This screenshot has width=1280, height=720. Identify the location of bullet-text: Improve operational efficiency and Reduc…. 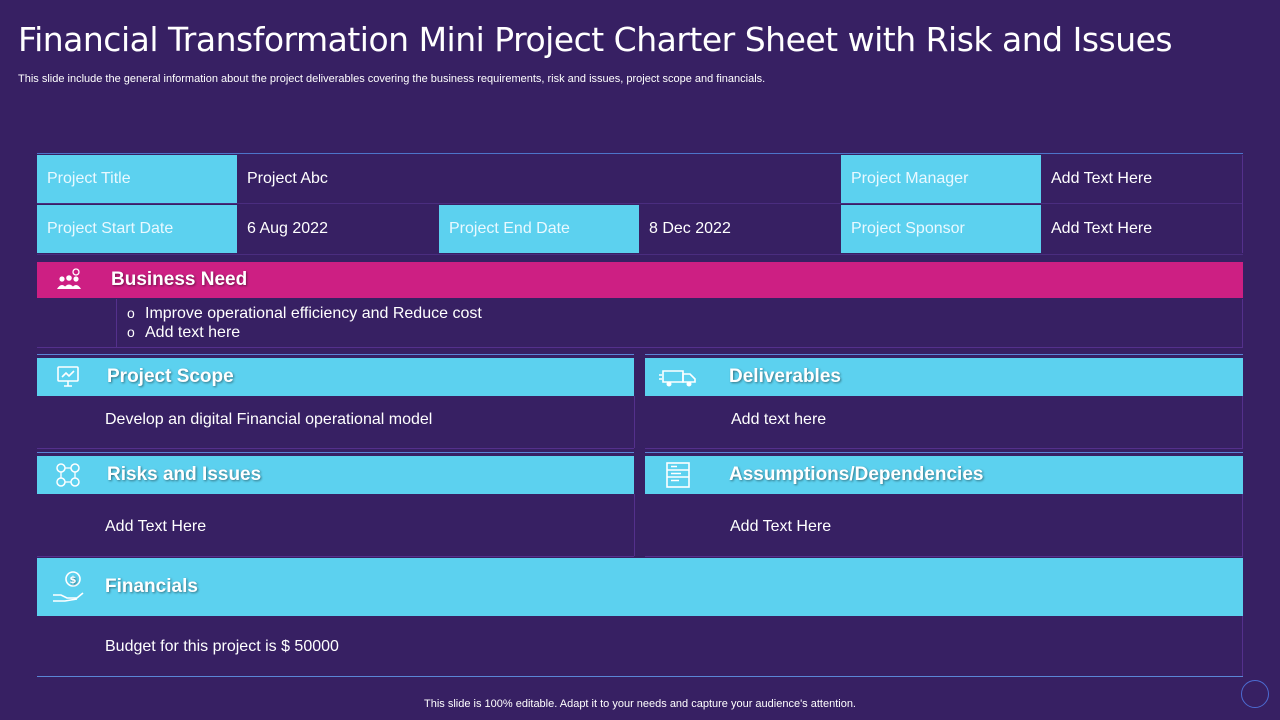
(313, 313).